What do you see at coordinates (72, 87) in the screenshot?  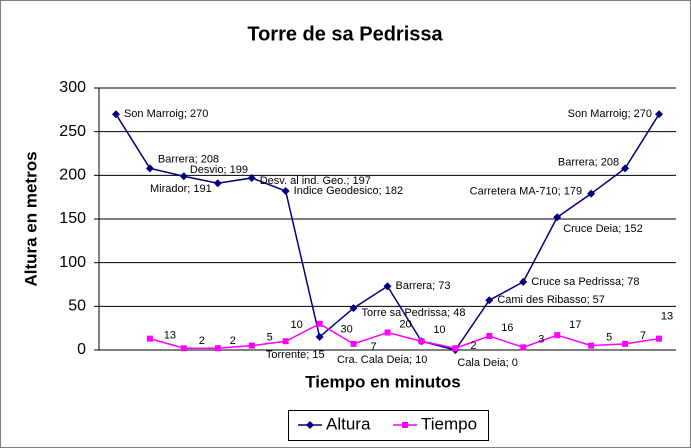 I see `y-tick-label: 300` at bounding box center [72, 87].